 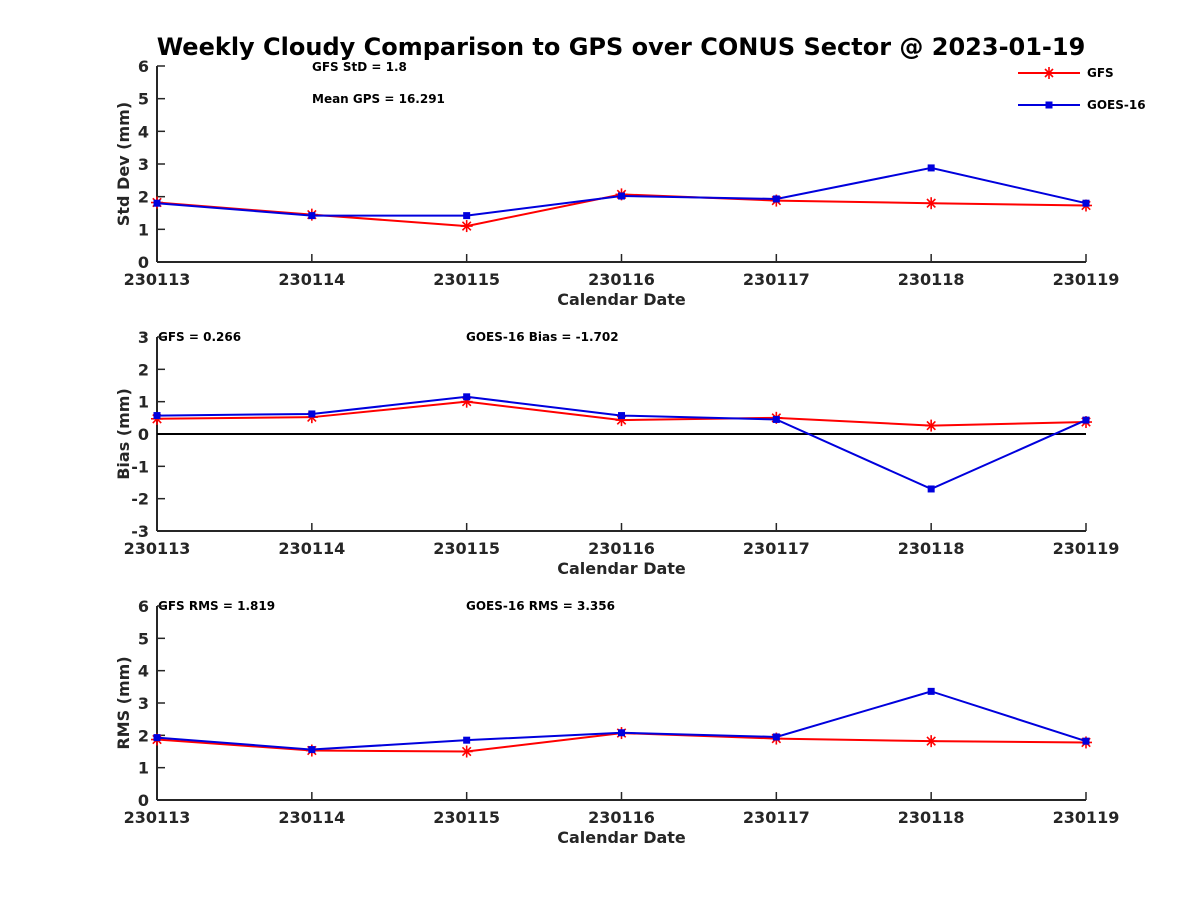 I want to click on annotation-gfs-bias: GFS = 0.266, so click(x=199, y=337).